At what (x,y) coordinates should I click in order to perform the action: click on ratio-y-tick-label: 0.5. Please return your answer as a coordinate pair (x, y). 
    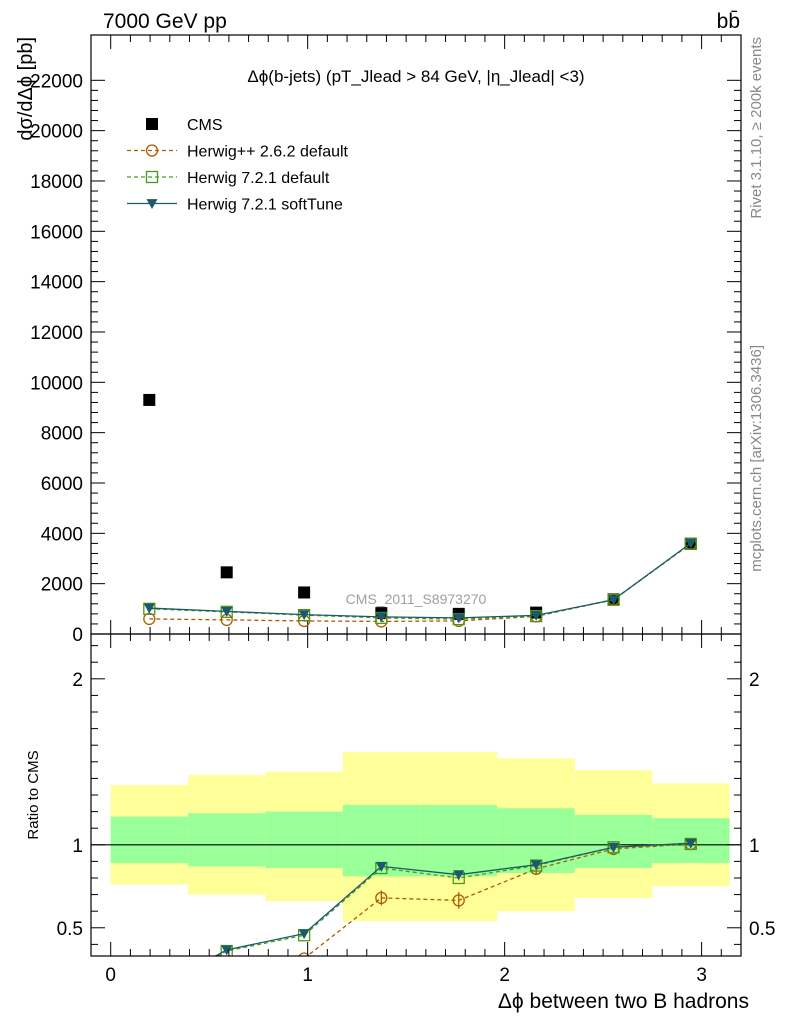
    Looking at the image, I should click on (70, 929).